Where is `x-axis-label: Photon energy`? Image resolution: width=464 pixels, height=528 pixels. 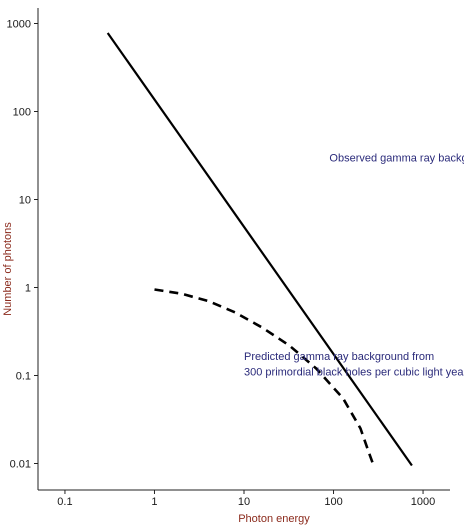
x-axis-label: Photon energy is located at coordinates (274, 519).